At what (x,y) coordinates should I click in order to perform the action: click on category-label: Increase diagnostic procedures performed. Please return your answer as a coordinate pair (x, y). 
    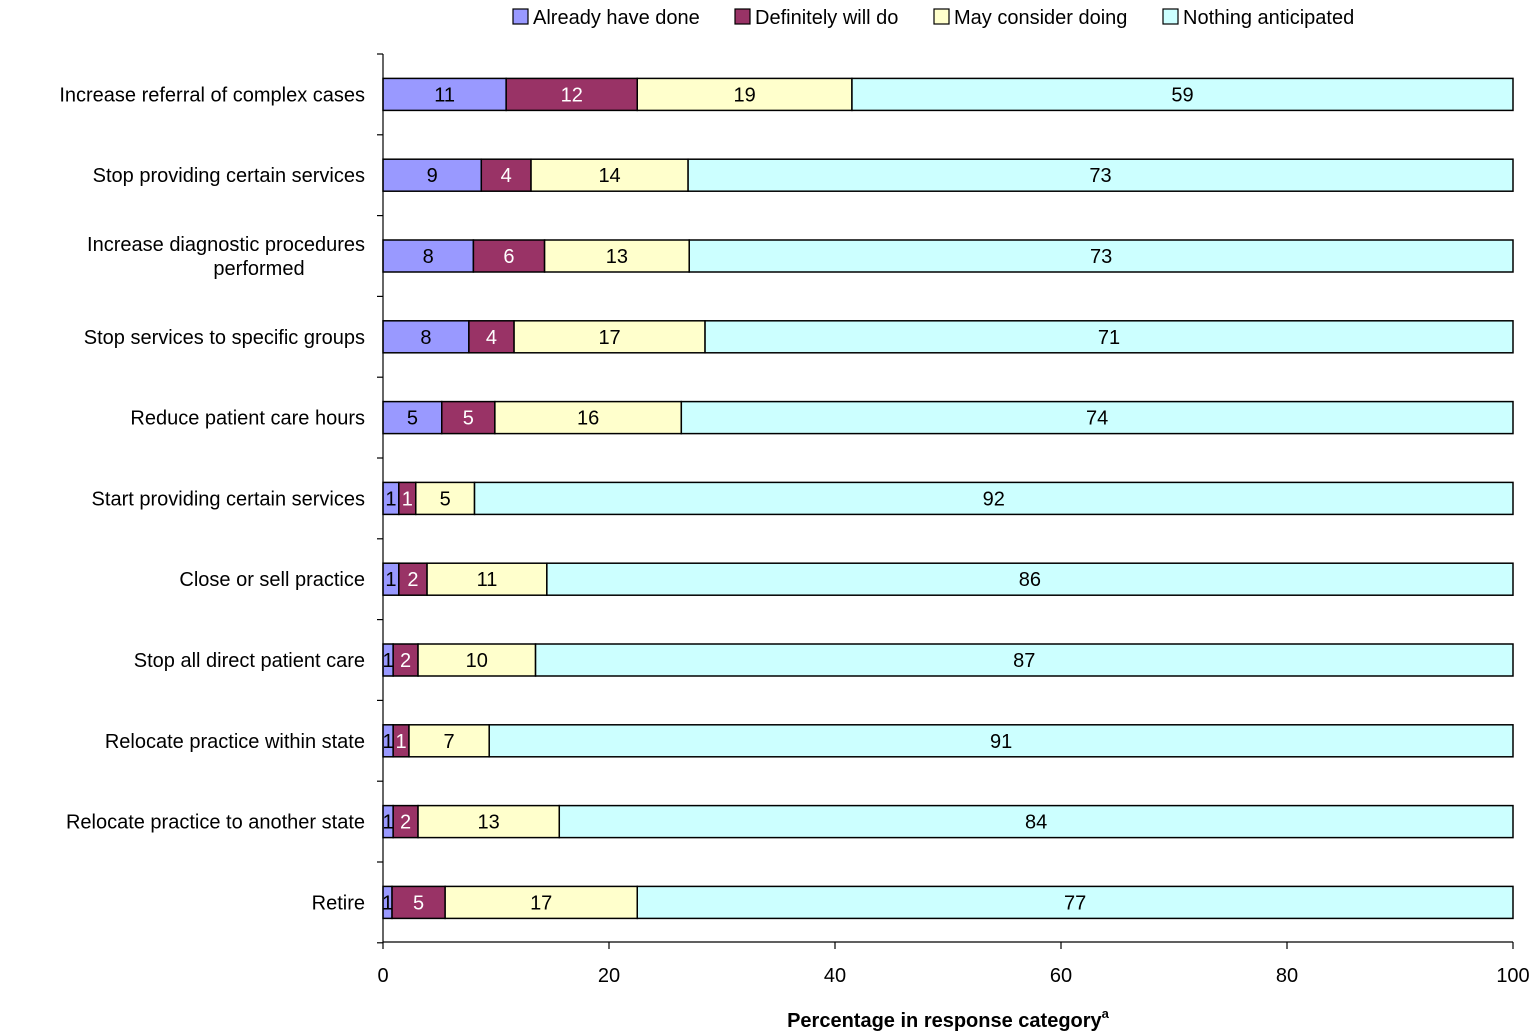
    Looking at the image, I should click on (226, 257).